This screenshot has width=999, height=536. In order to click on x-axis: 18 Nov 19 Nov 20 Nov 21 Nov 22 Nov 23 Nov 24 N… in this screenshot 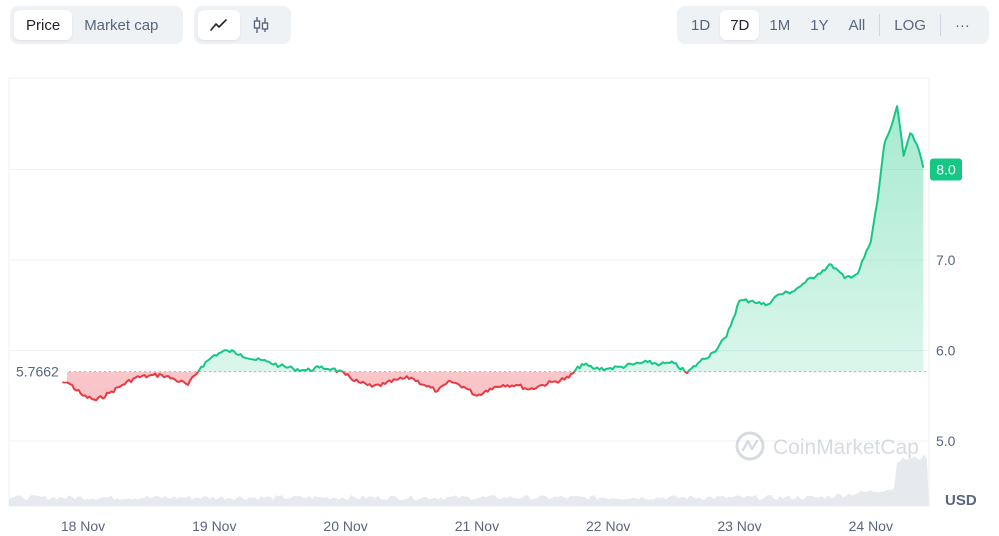, I will do `click(477, 526)`.